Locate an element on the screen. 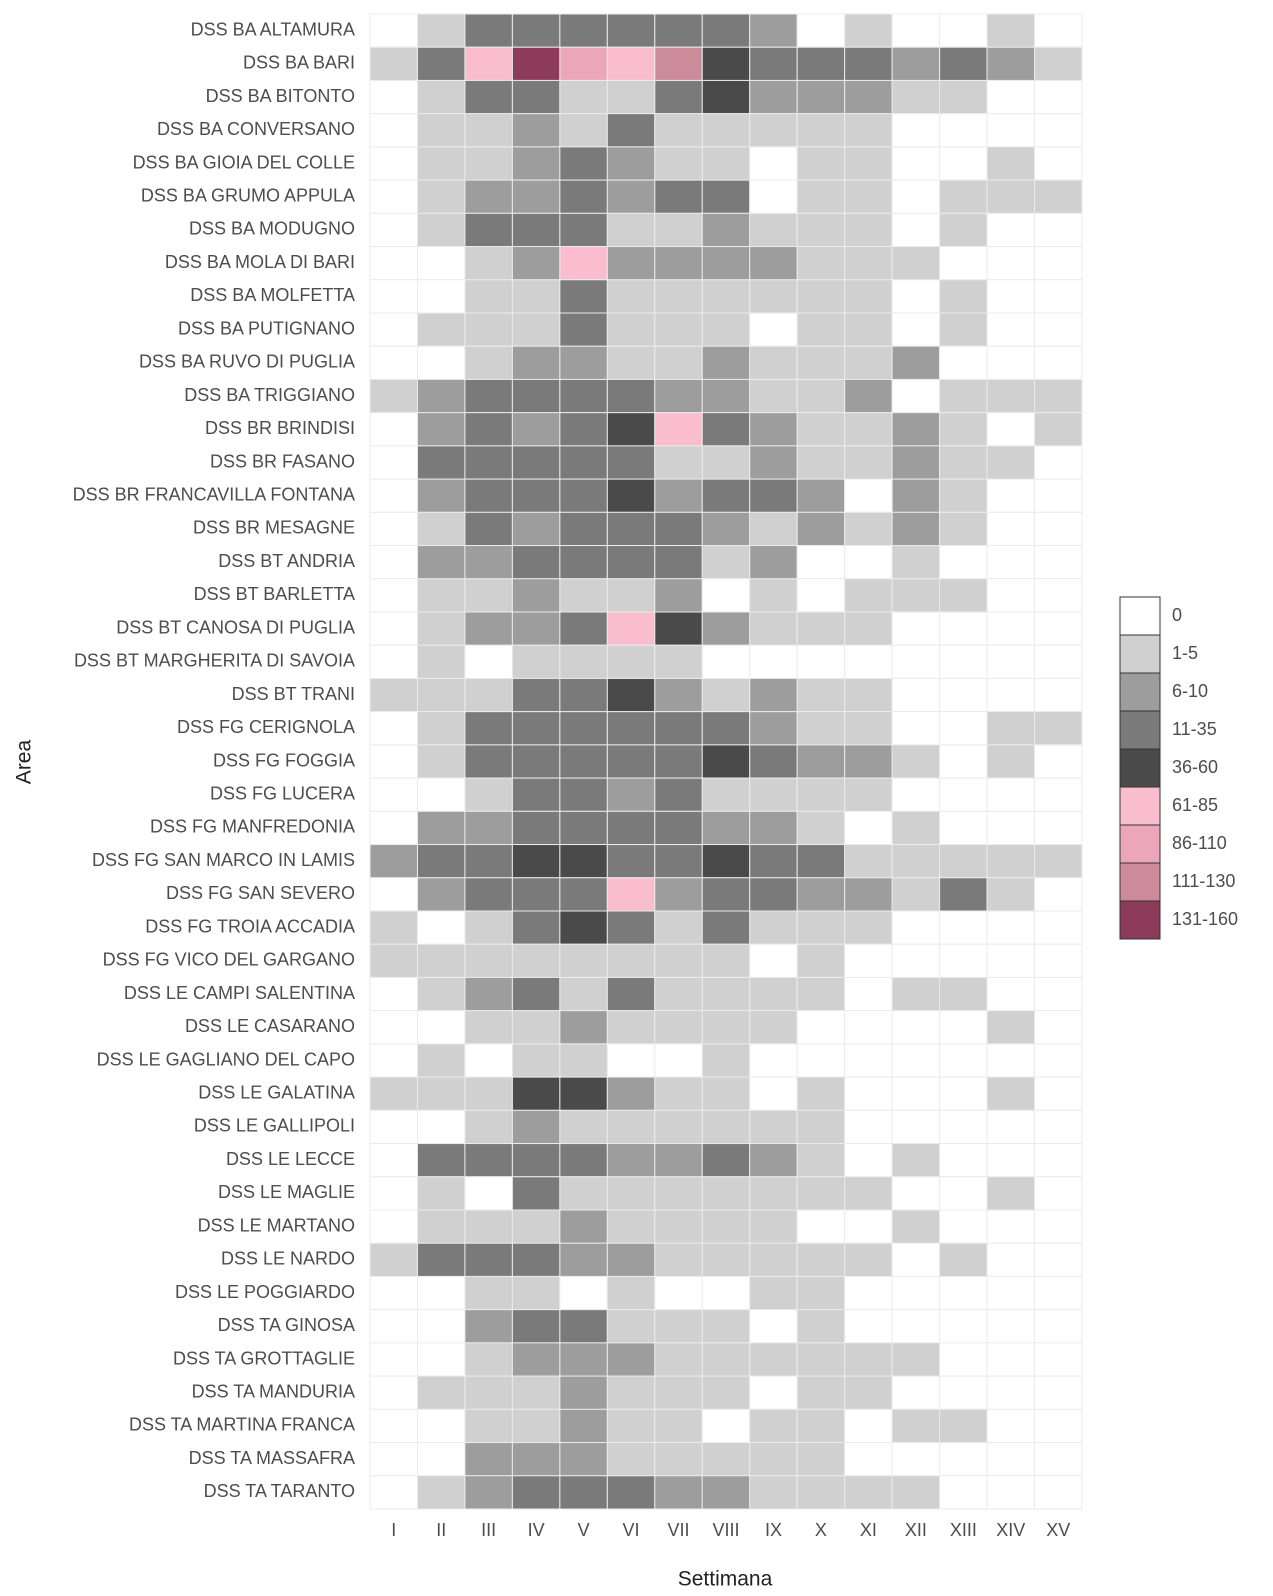  legend-label: 1-5 is located at coordinates (1185, 653).